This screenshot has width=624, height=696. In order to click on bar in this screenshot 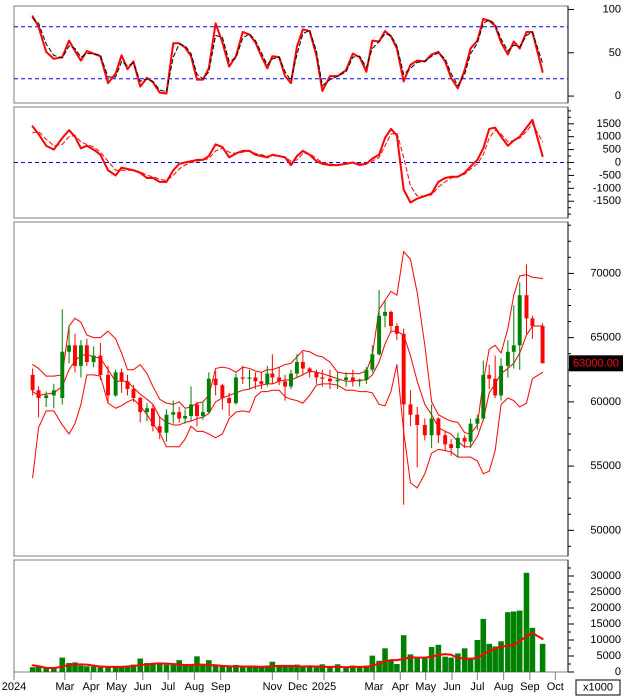, I will do `click(543, 658)`.